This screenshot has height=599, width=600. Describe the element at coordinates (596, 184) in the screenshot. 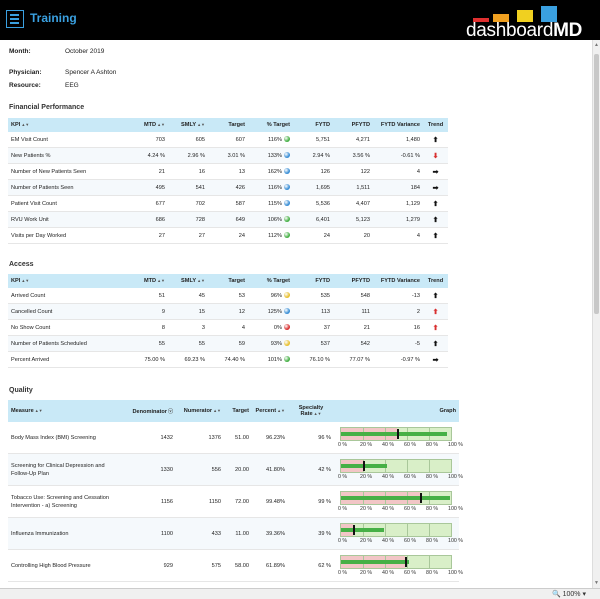

I see `scrollbar-thumb` at that location.